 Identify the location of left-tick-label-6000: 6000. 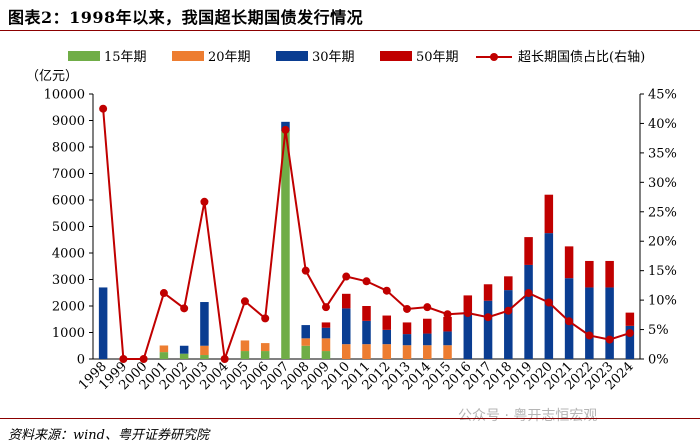
(68, 201).